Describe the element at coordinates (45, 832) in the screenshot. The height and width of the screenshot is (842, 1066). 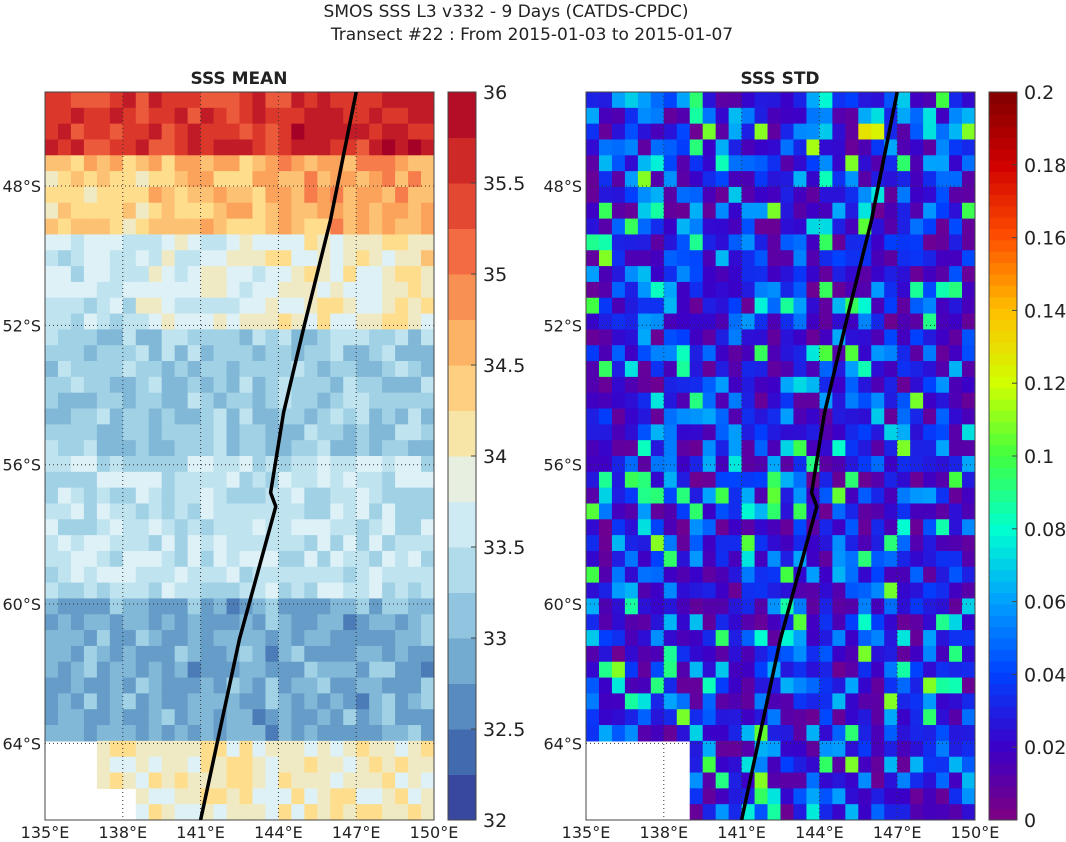
I see `x-tick-label: 135°E` at that location.